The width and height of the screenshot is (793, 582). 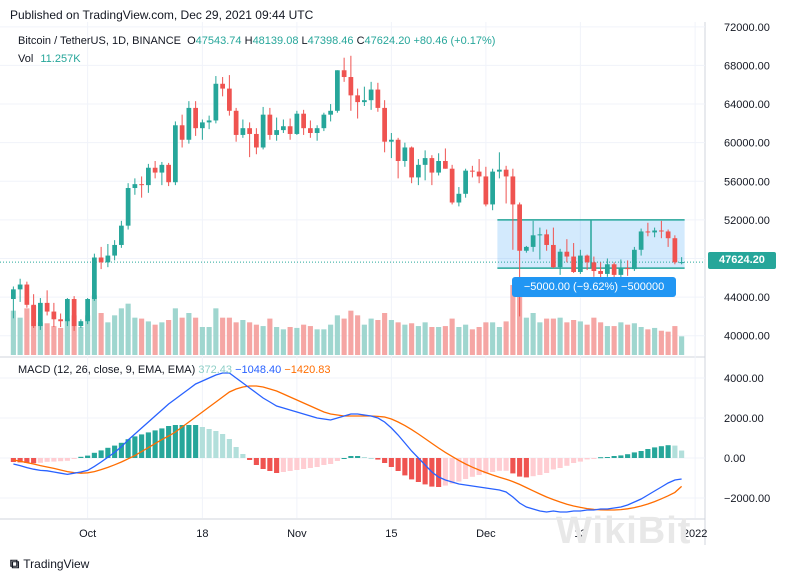 I want to click on price-tick-label: 44000.00, so click(x=747, y=298).